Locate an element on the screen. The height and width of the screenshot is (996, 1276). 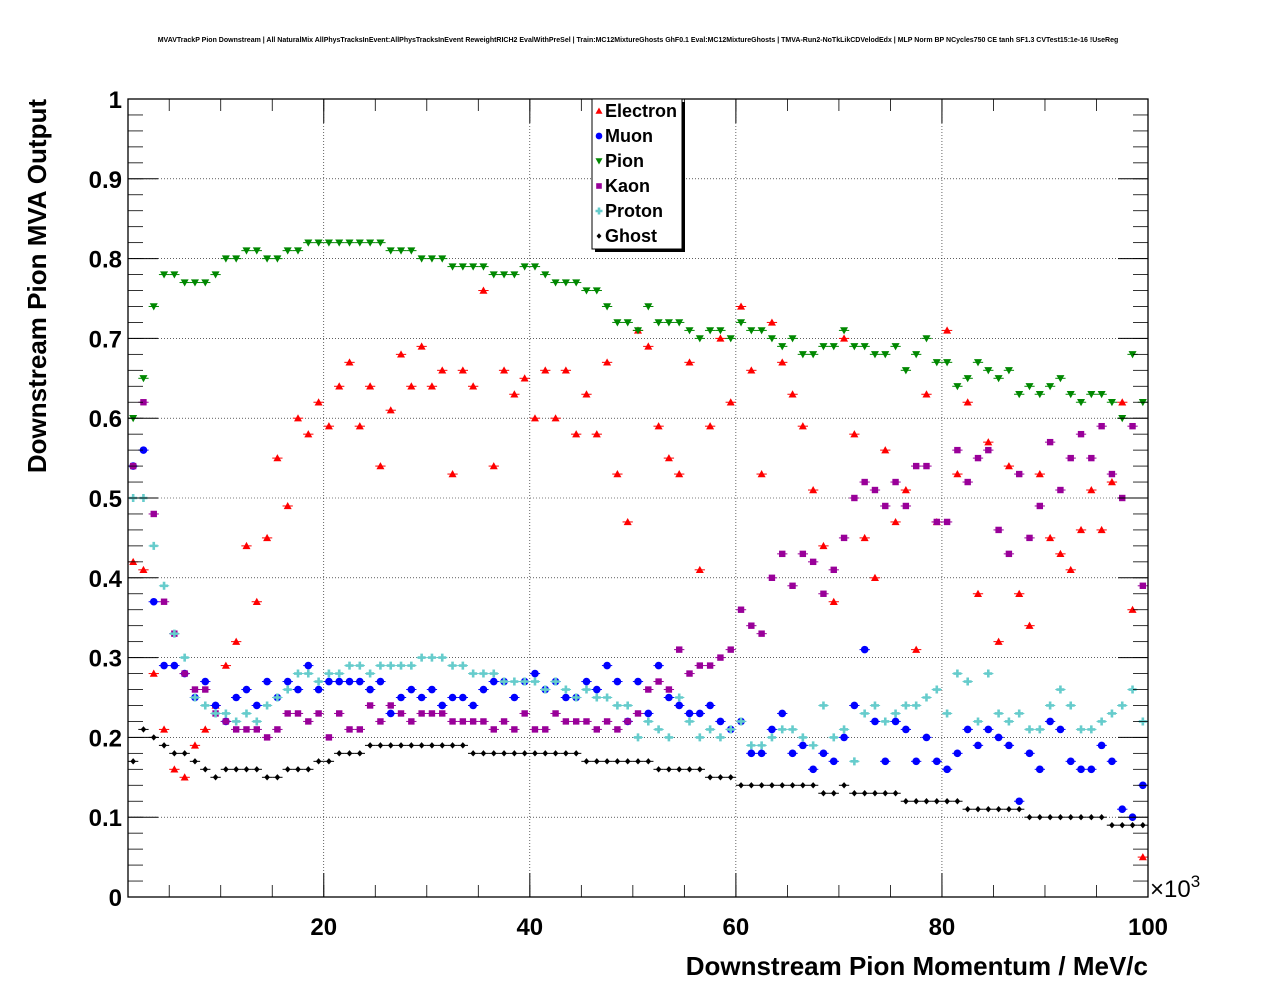
y-tick-label: 0.5 is located at coordinates (105, 499).